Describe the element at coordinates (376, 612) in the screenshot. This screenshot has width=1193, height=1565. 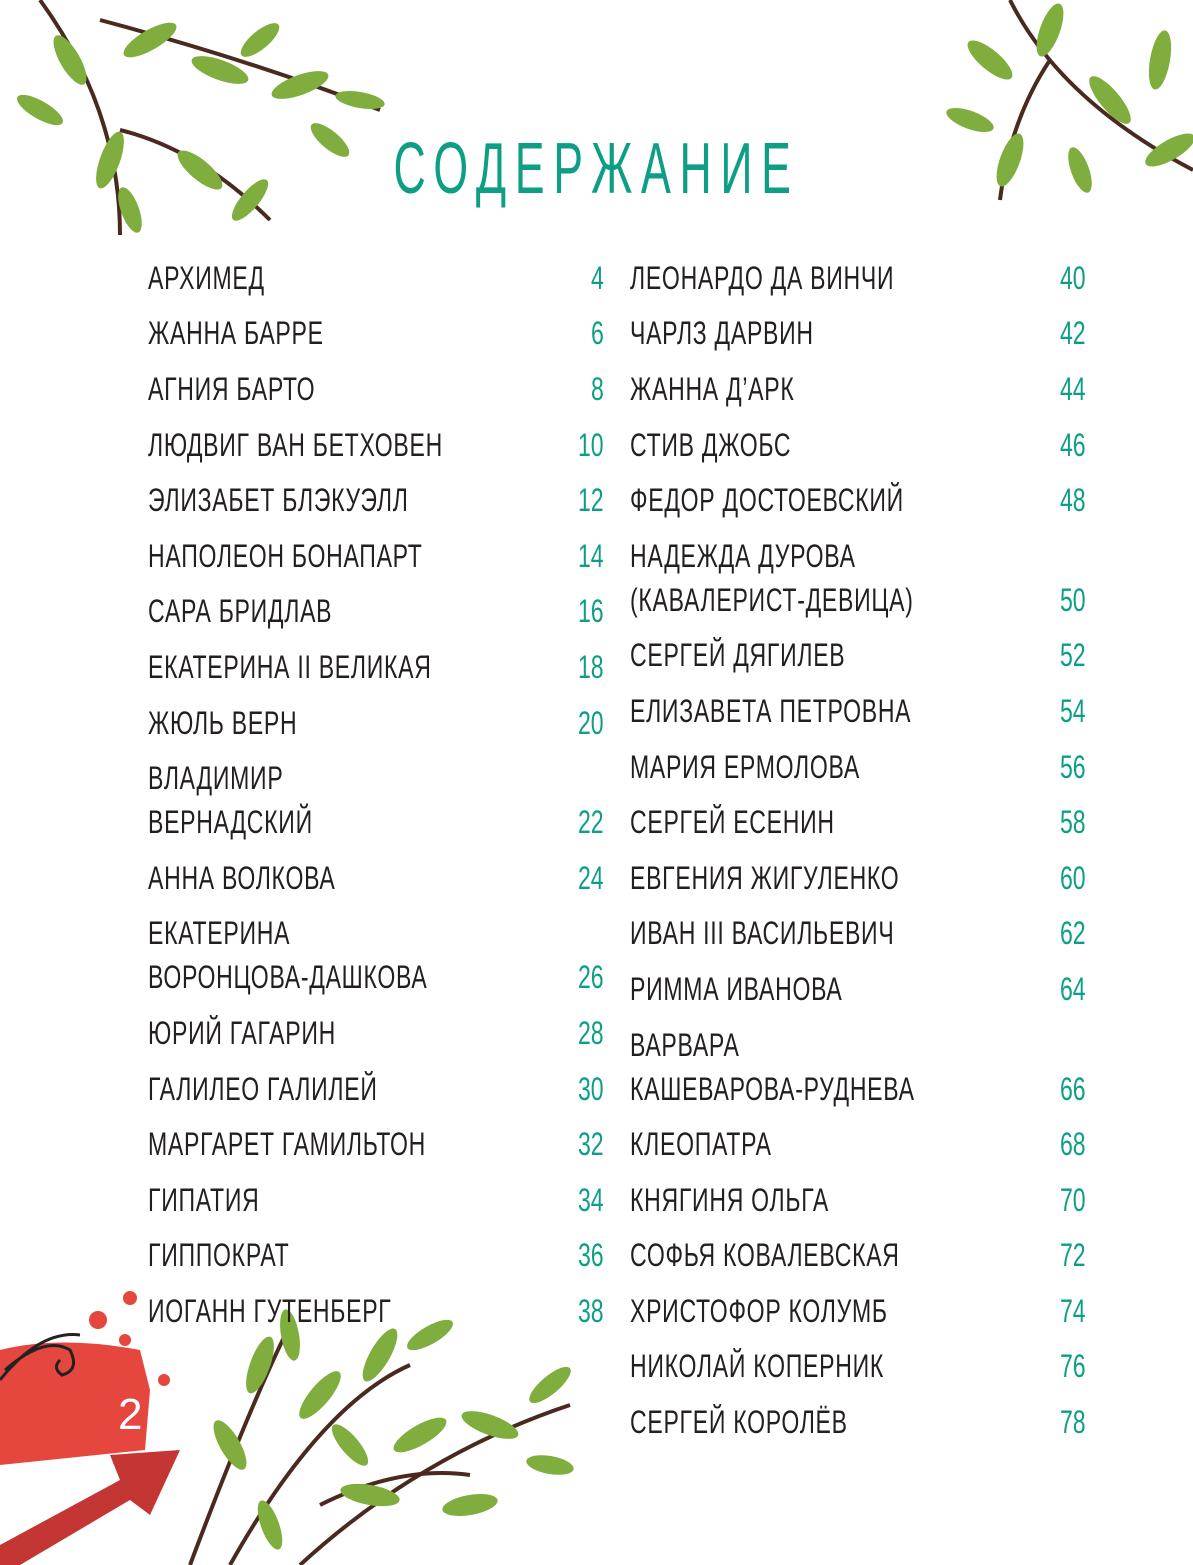
I see `toc-entry: САРА БРИДЛАВ 16` at that location.